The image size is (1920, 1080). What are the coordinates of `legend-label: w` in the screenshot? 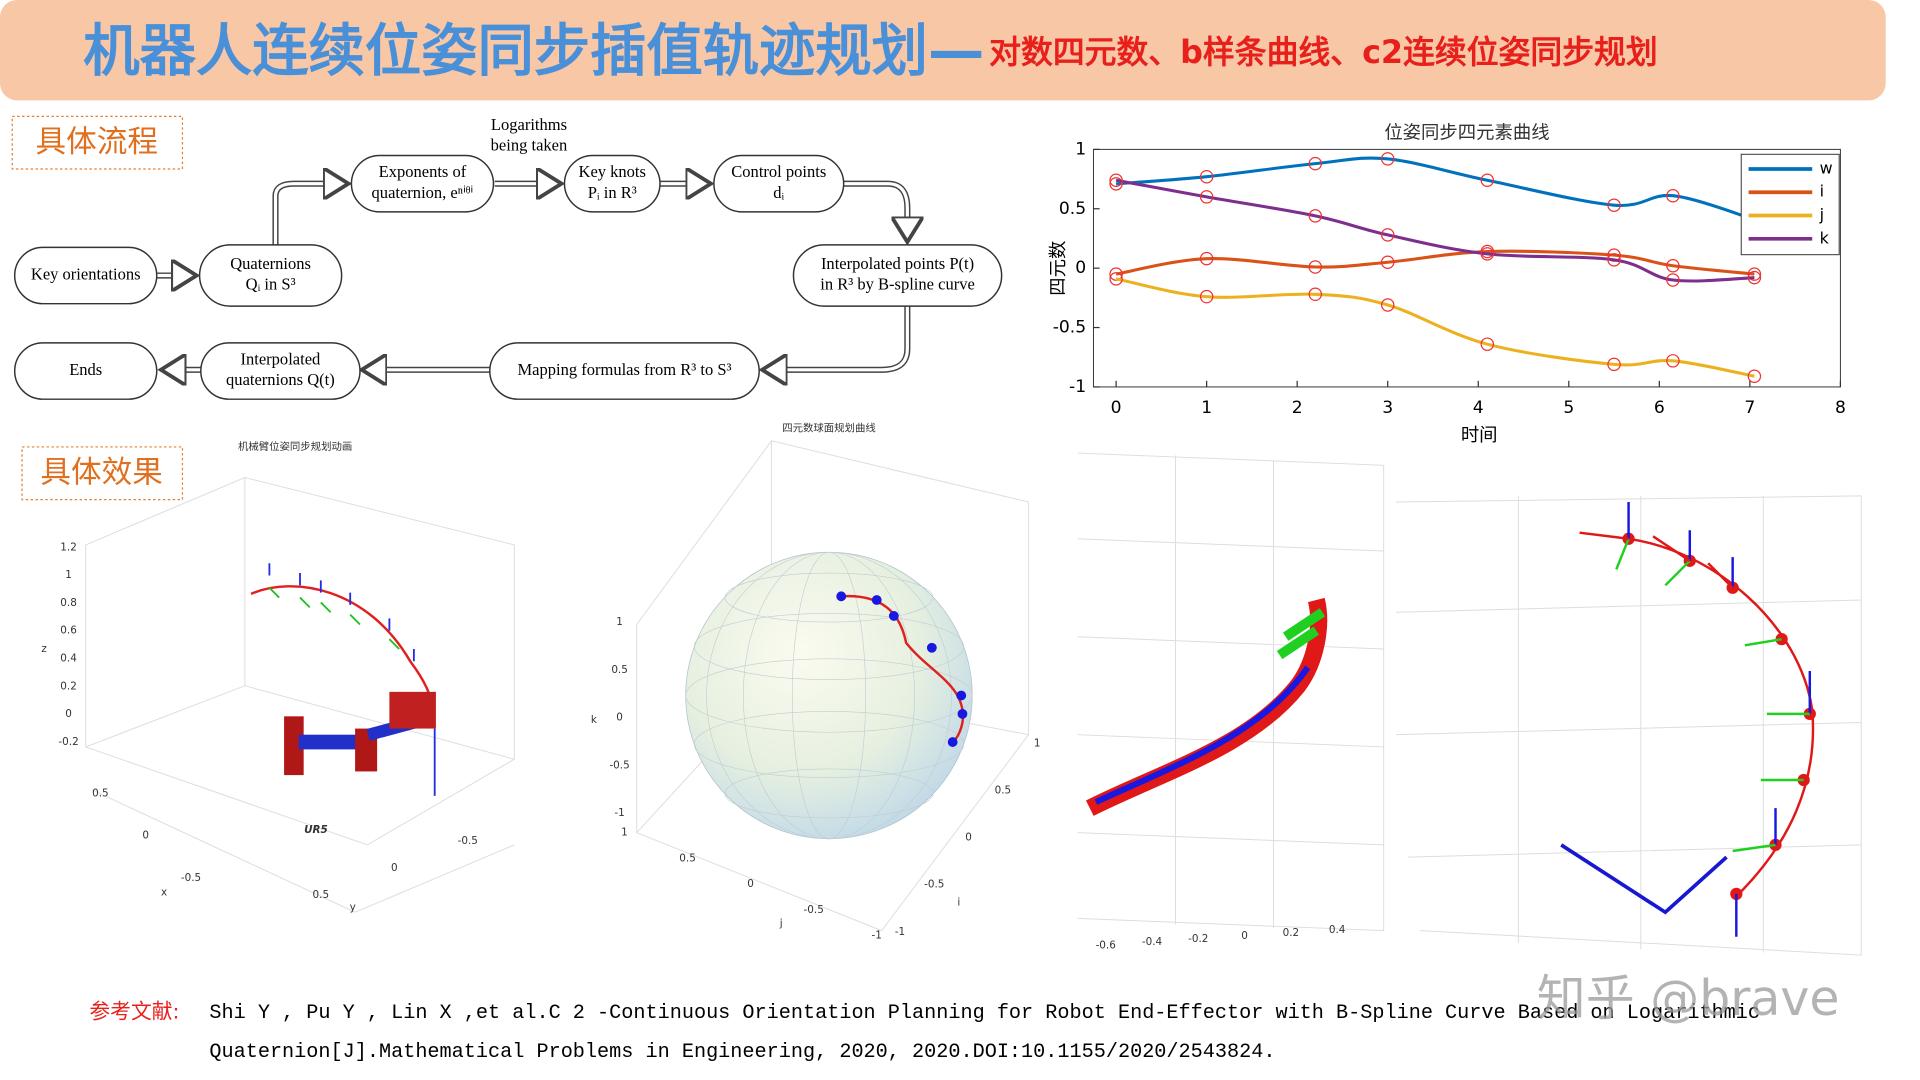 It's located at (1826, 167).